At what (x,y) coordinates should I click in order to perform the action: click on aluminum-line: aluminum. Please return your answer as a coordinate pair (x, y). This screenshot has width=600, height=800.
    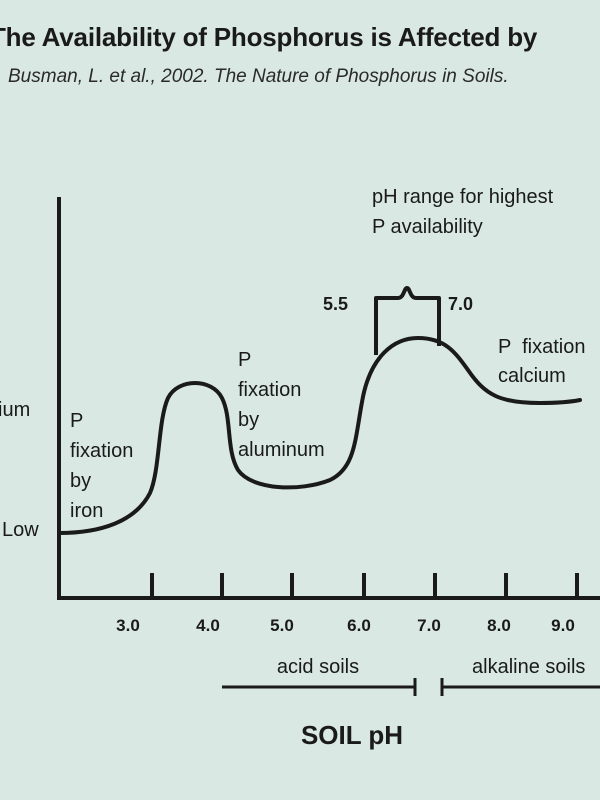
    Looking at the image, I should click on (281, 450).